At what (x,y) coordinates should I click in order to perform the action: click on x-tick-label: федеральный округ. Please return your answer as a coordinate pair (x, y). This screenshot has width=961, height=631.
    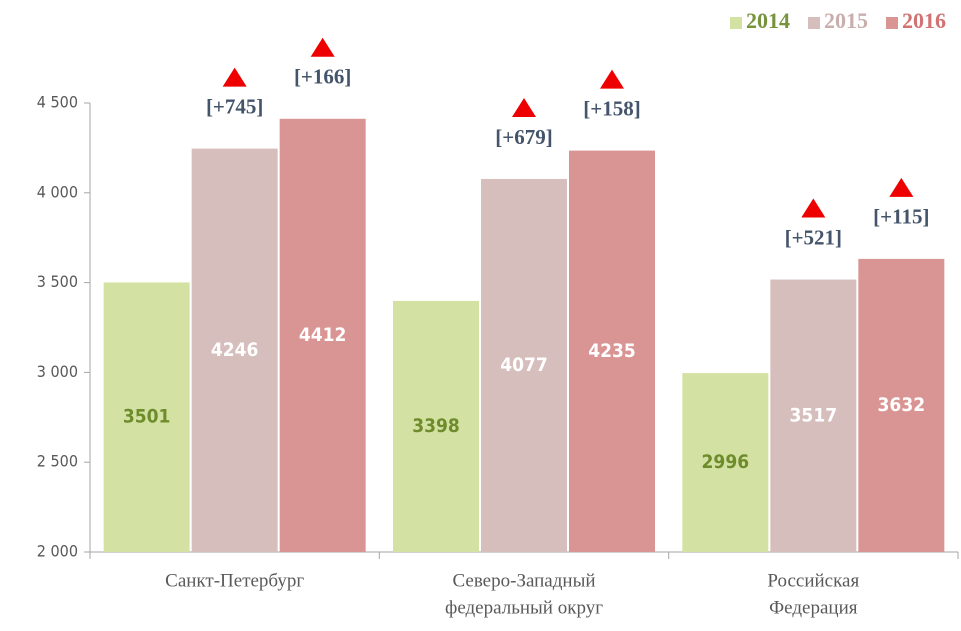
    Looking at the image, I should click on (524, 607).